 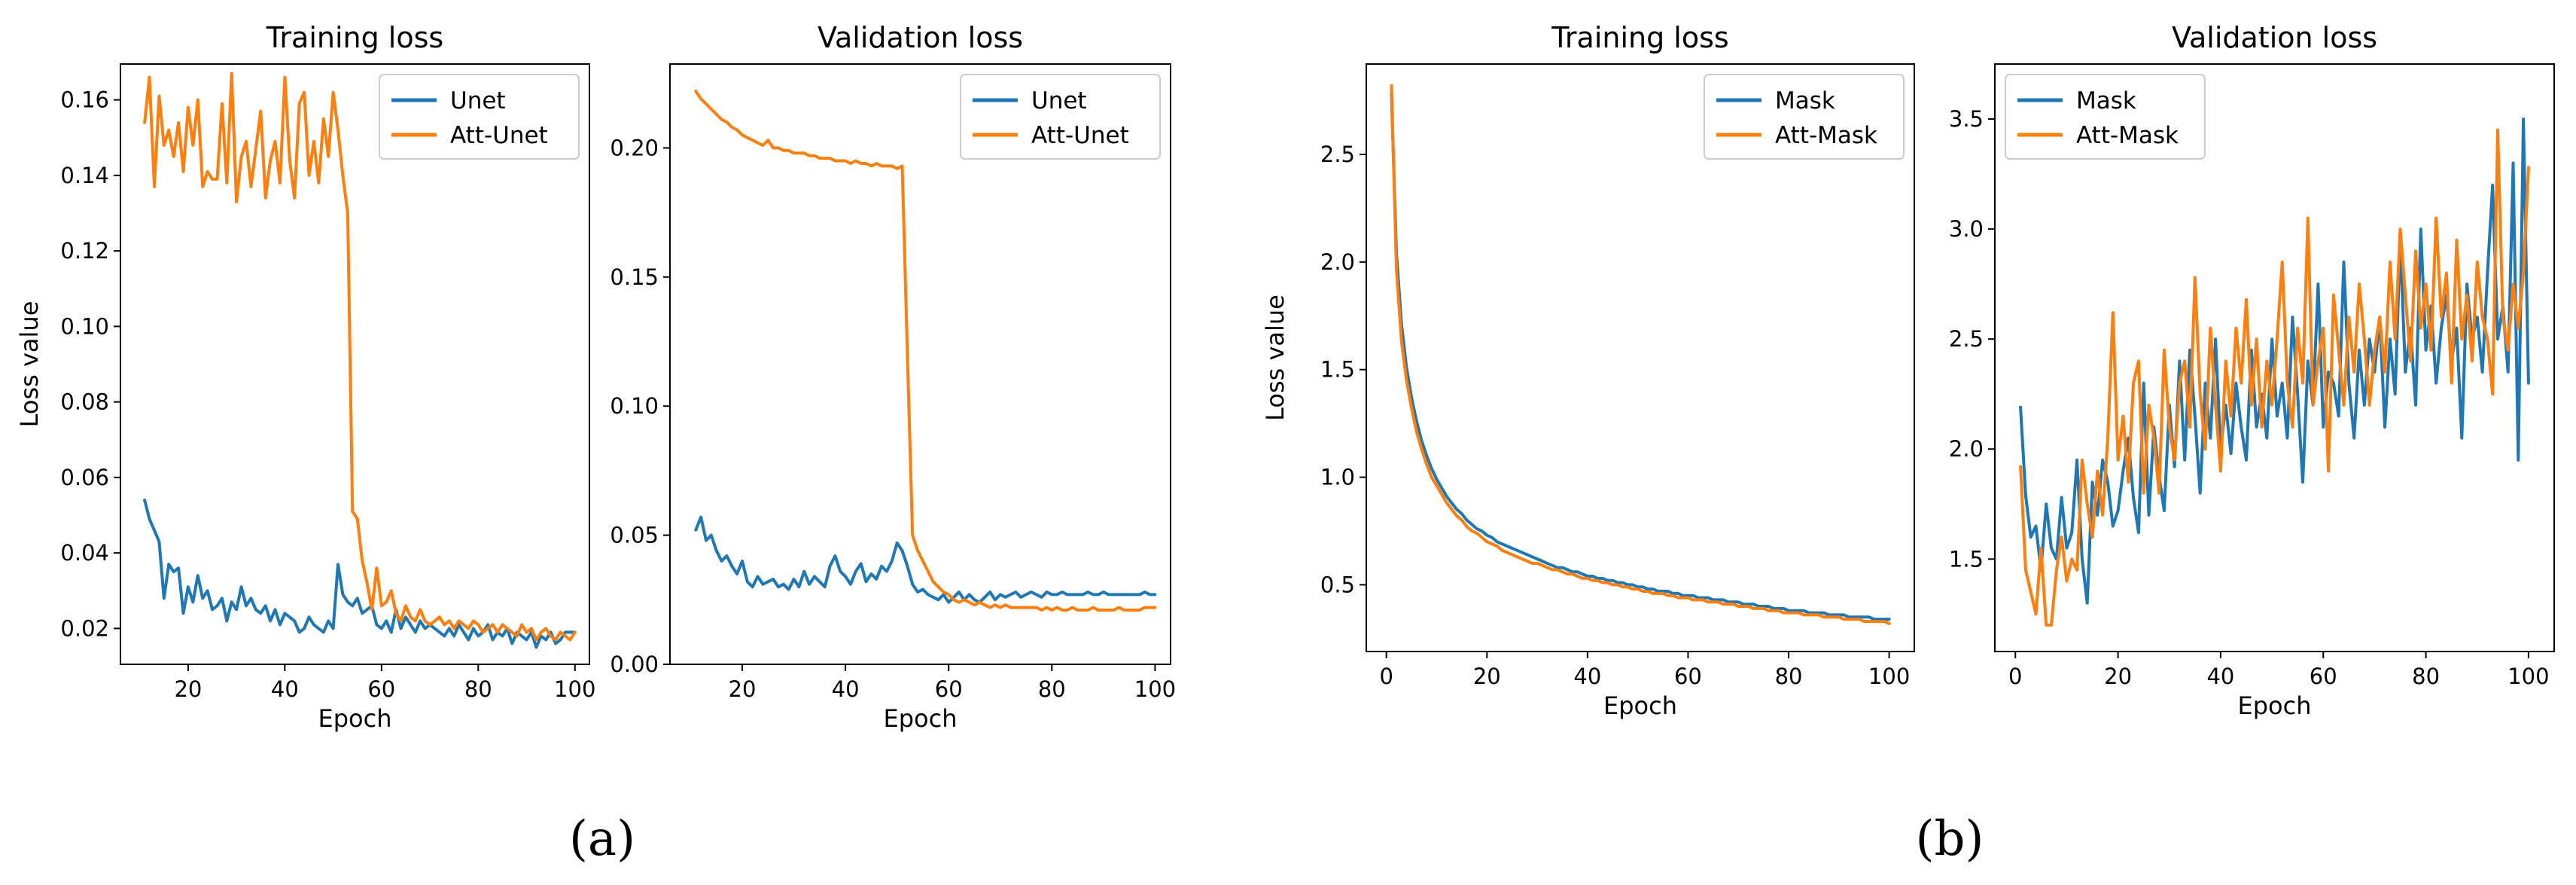 What do you see at coordinates (85, 175) in the screenshot?
I see `y-tick-label: 0.14` at bounding box center [85, 175].